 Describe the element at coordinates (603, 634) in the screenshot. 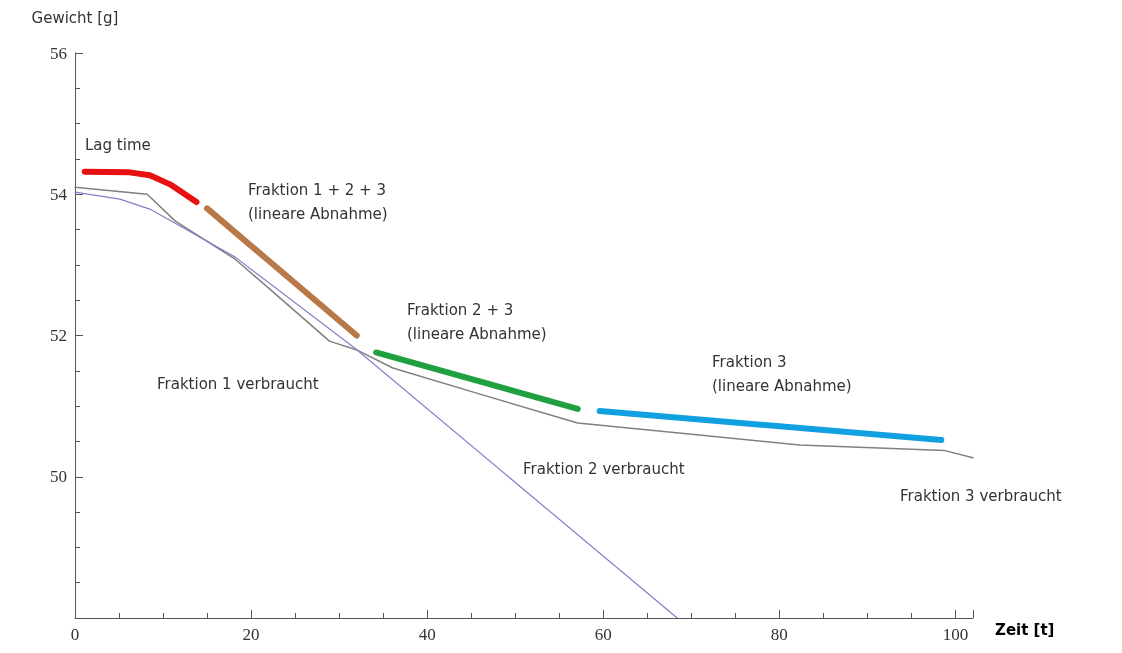

I see `x-tick-label: 60` at that location.